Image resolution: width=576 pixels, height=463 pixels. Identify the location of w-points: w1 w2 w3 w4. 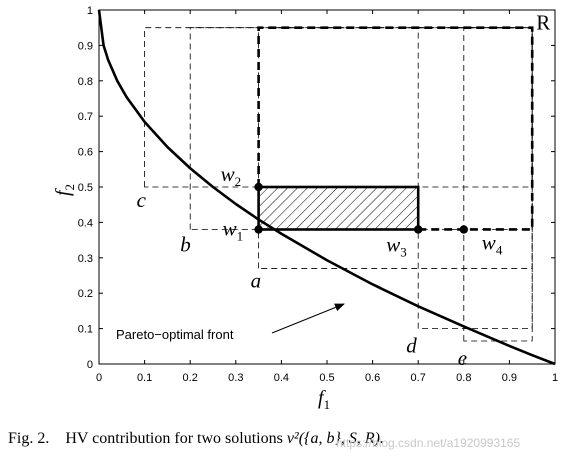
(362, 210).